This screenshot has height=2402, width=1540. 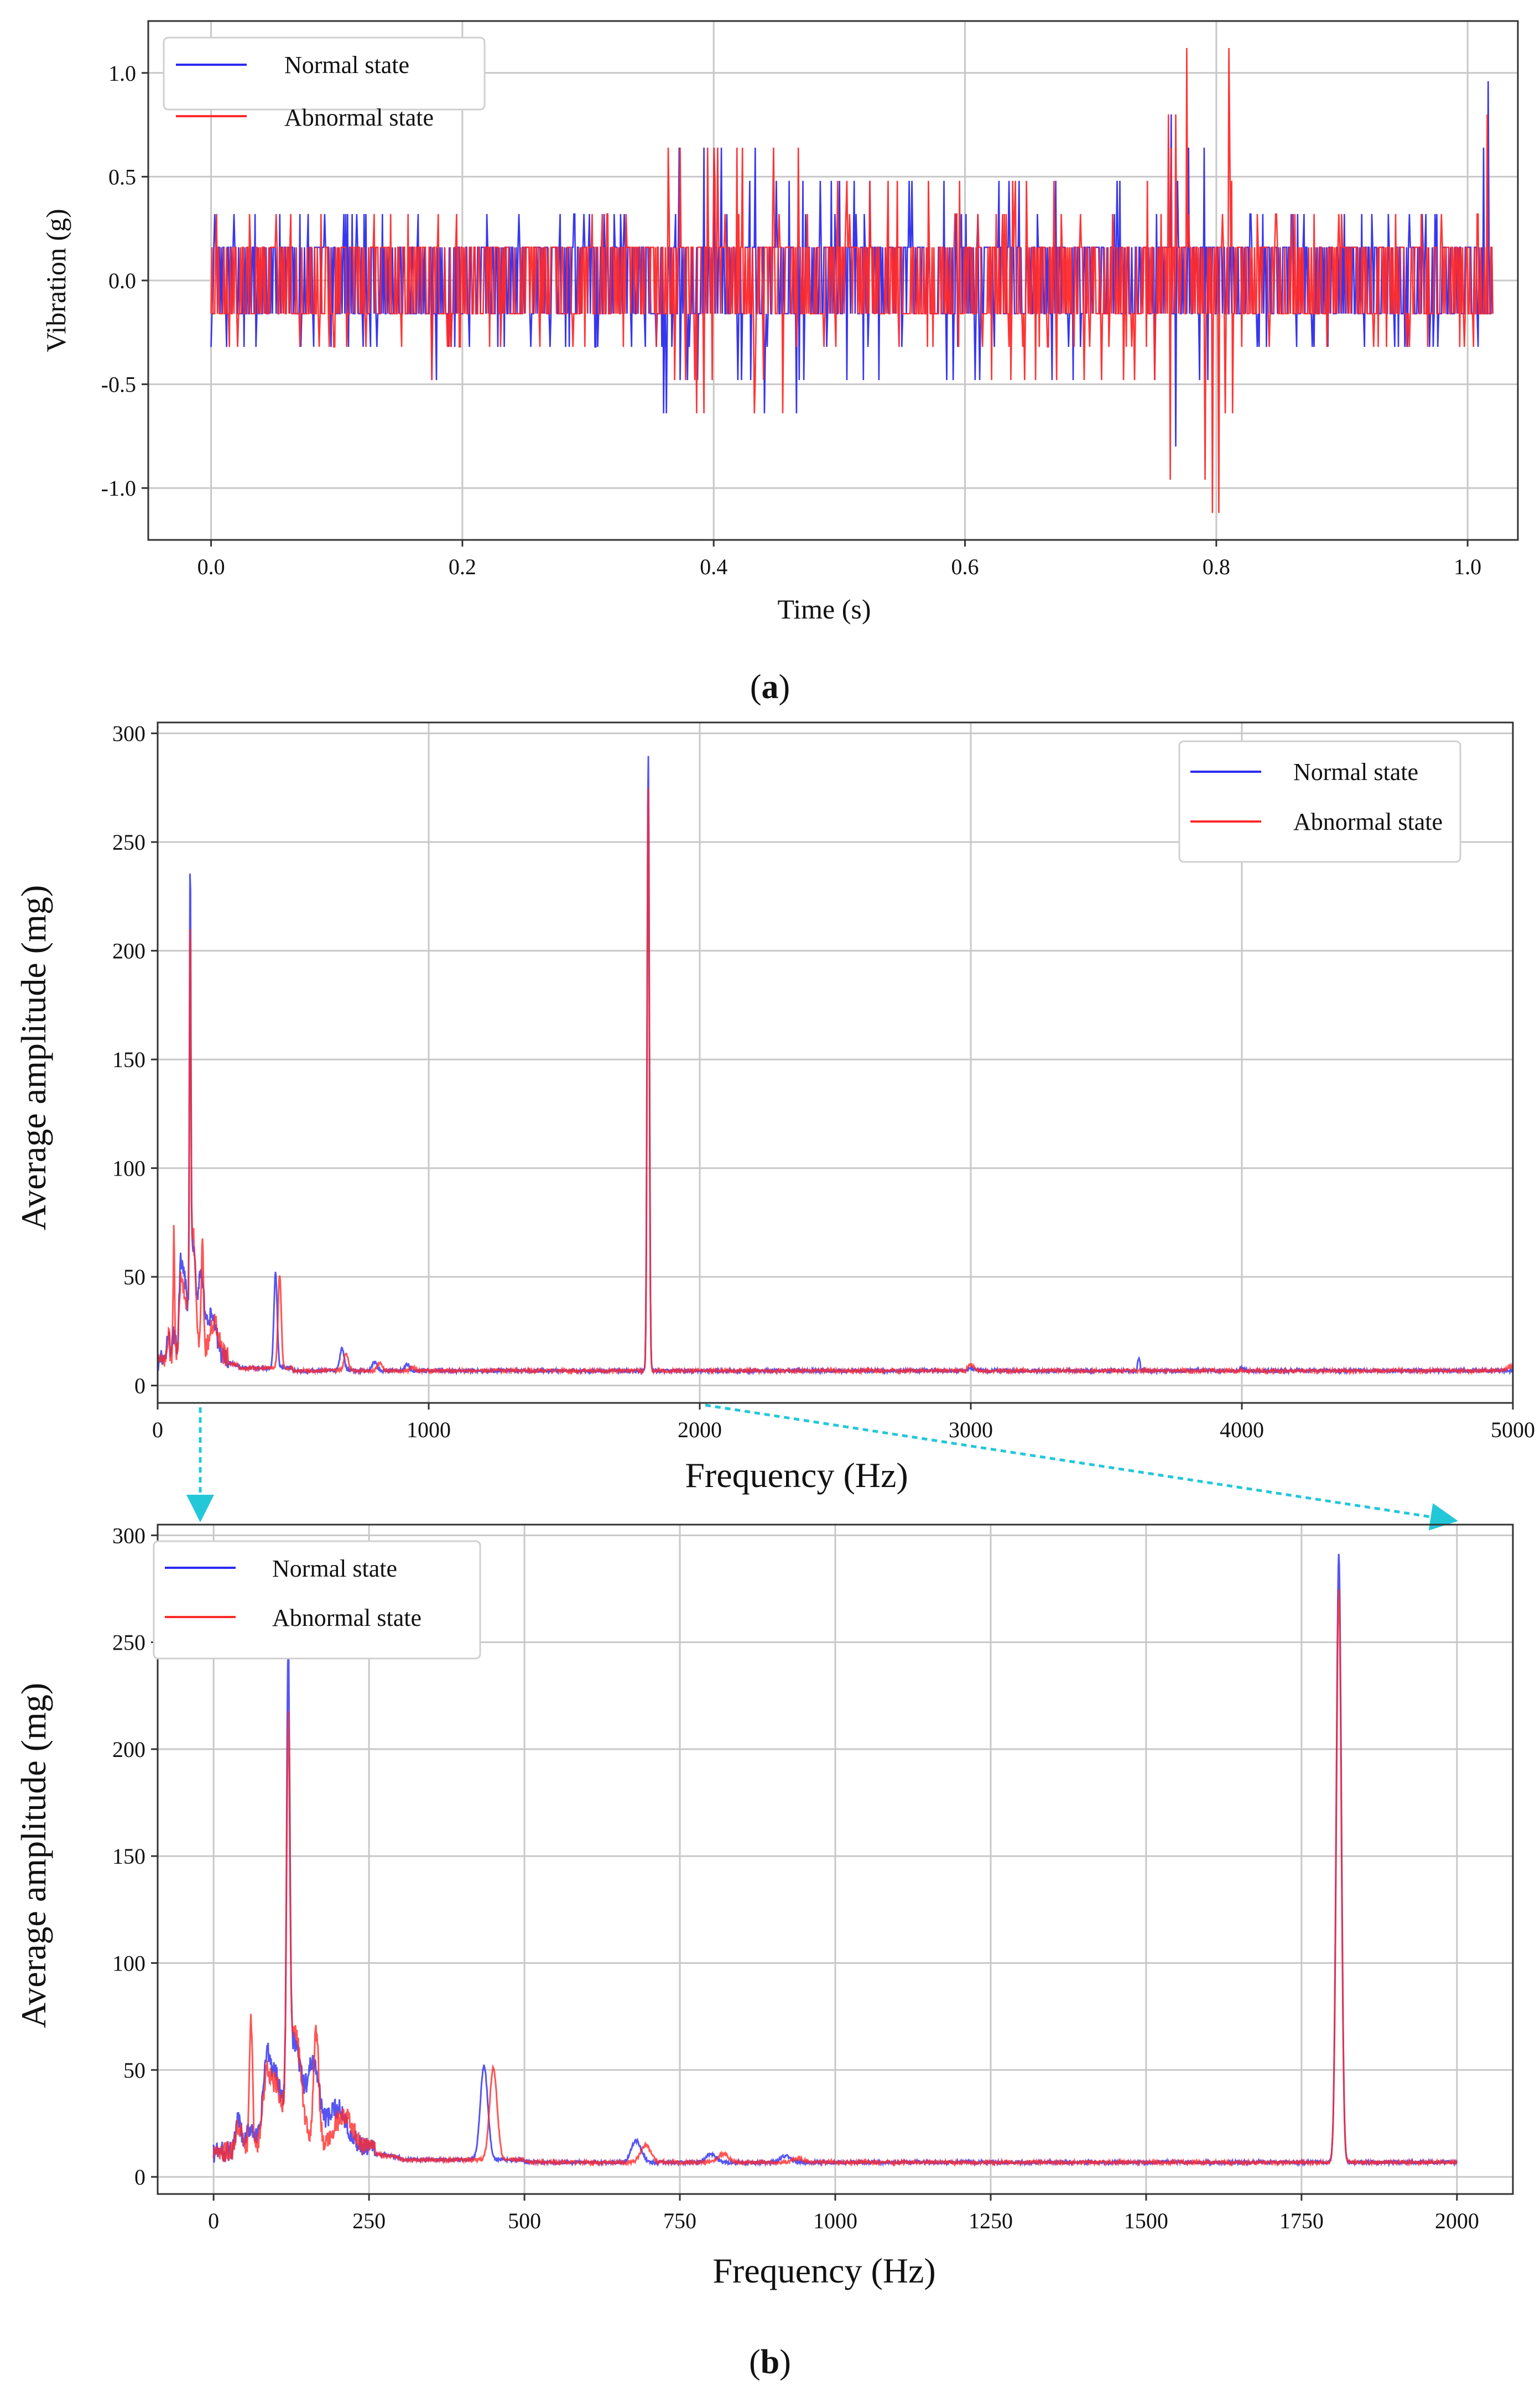 What do you see at coordinates (369, 2220) in the screenshot?
I see `x-tick-label: 250` at bounding box center [369, 2220].